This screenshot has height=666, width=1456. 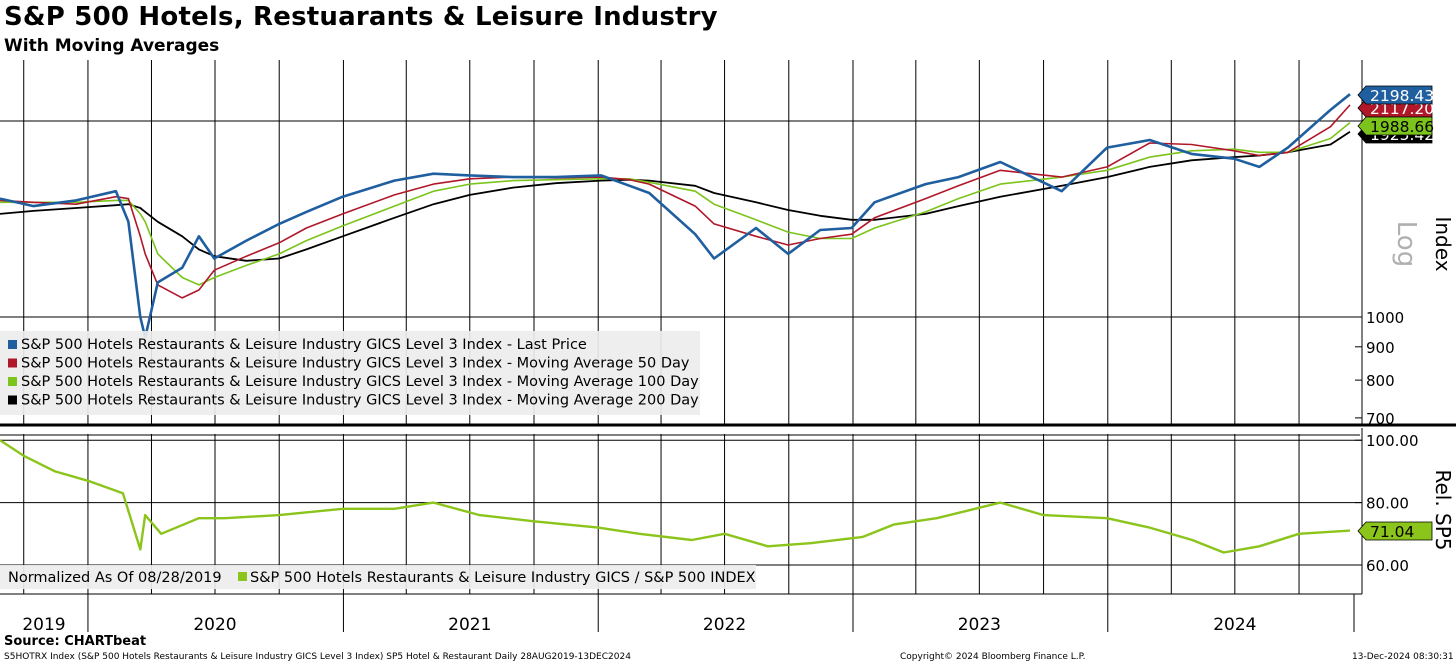 I want to click on x-tick-label: 2021, so click(x=469, y=625).